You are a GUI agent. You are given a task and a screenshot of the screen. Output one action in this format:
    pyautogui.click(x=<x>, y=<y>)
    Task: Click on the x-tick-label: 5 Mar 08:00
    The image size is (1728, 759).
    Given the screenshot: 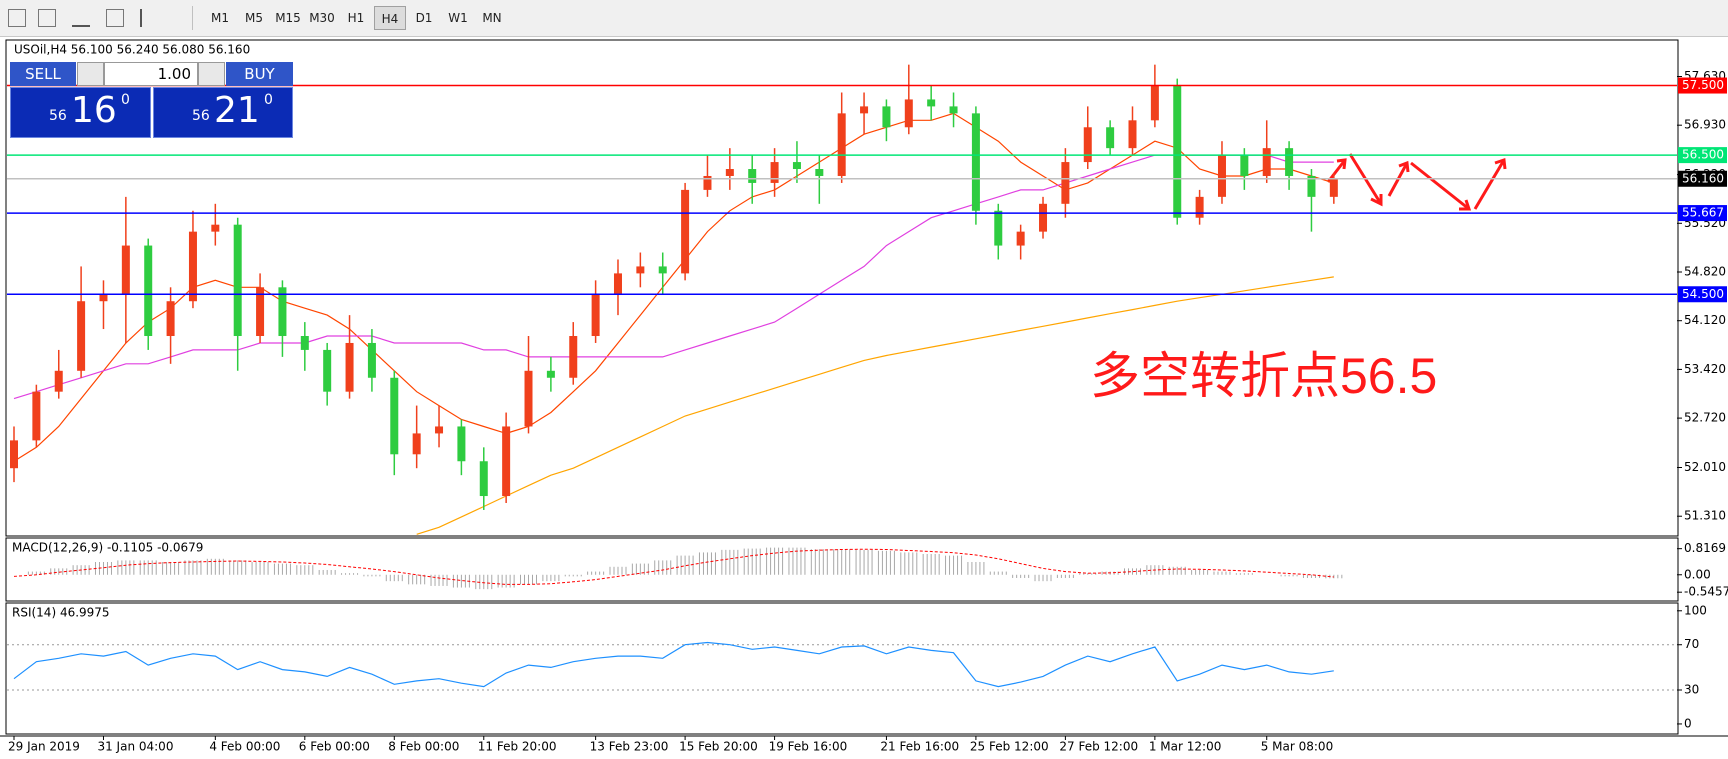 What is the action you would take?
    pyautogui.click(x=1297, y=747)
    